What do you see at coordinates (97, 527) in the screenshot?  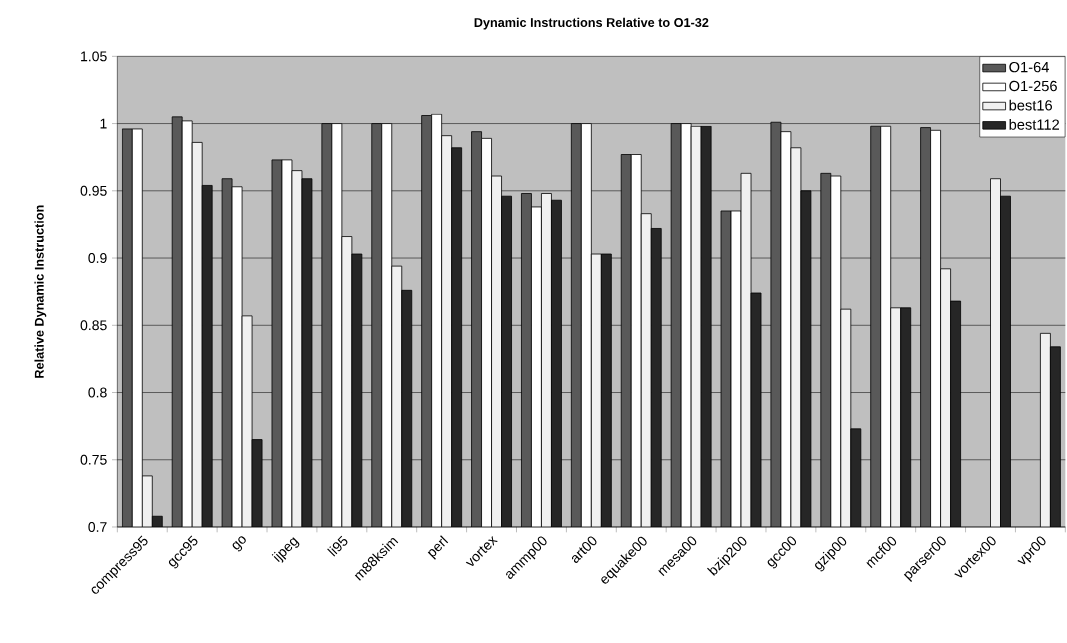 I see `y-tick-label: 0.7` at bounding box center [97, 527].